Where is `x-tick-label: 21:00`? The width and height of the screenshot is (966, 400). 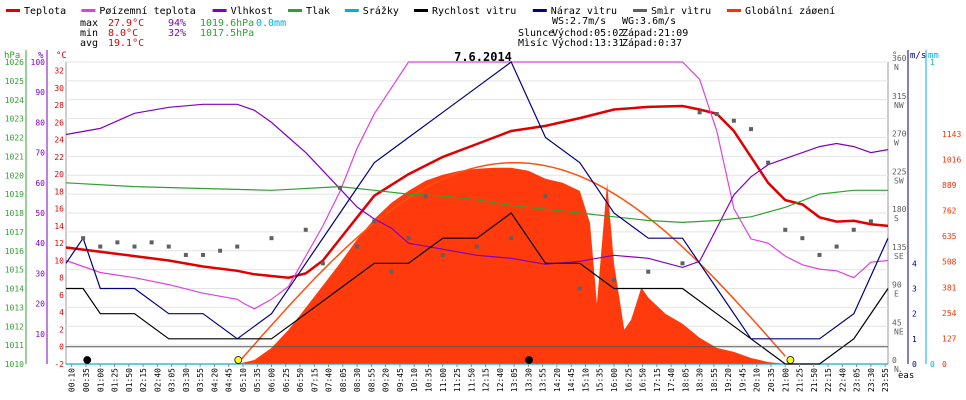 x-tick-label: 21:00 is located at coordinates (785, 380).